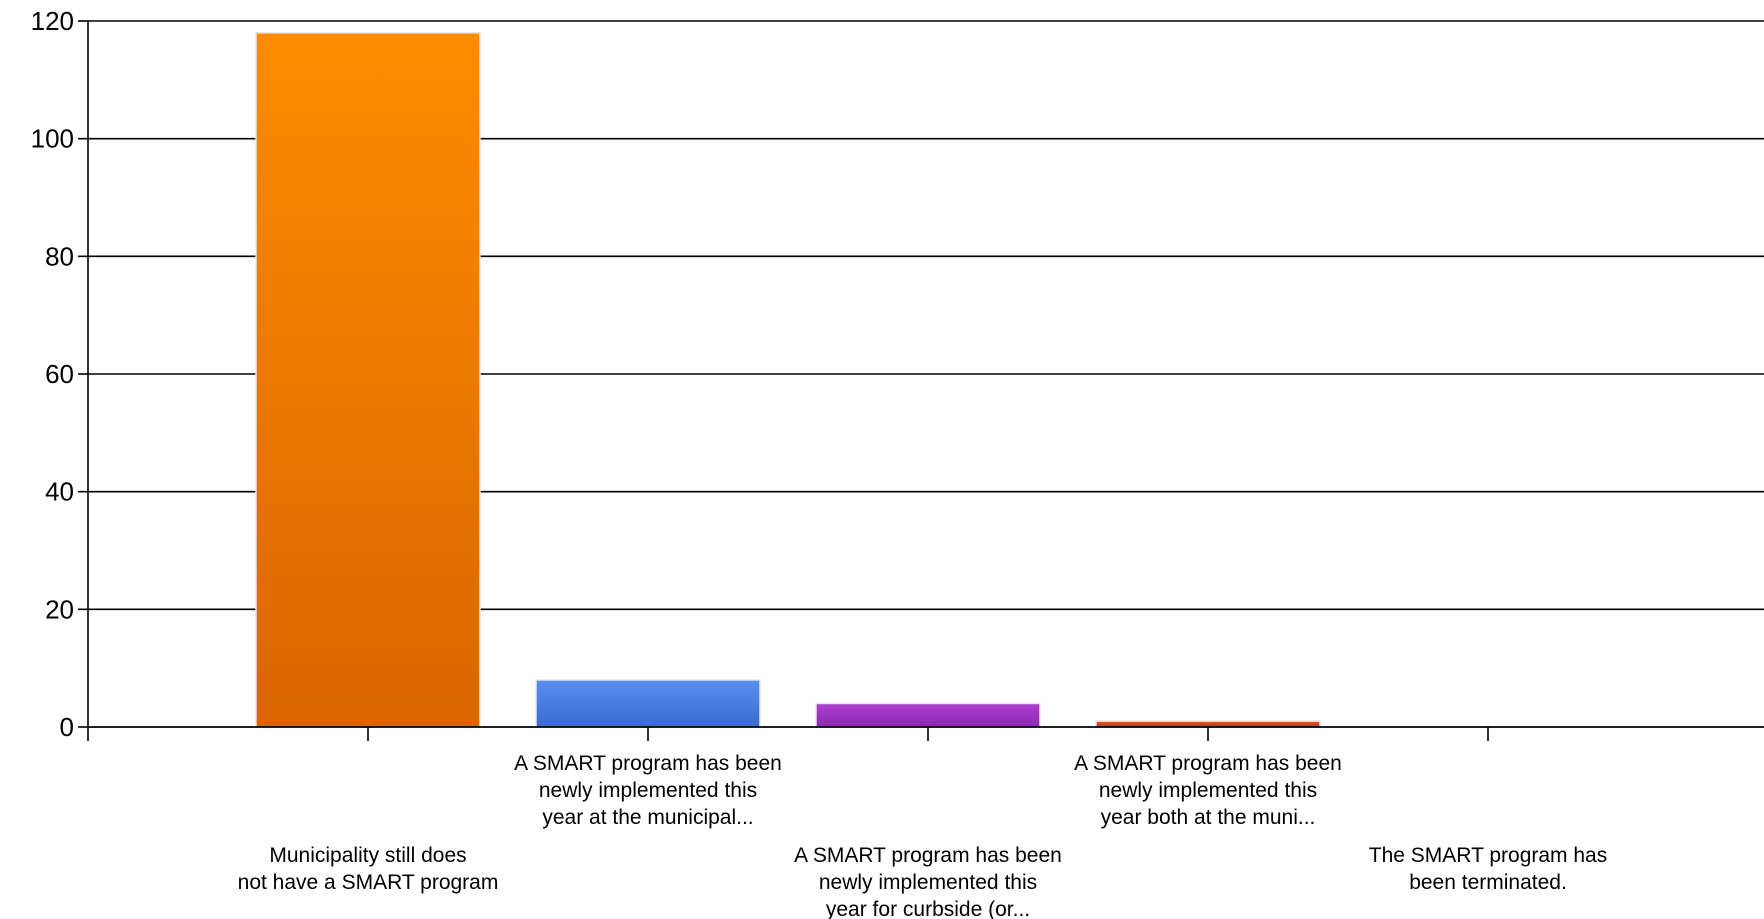 This screenshot has height=919, width=1764. Describe the element at coordinates (367, 855) in the screenshot. I see `x-category-label-line: Municipality still does` at that location.